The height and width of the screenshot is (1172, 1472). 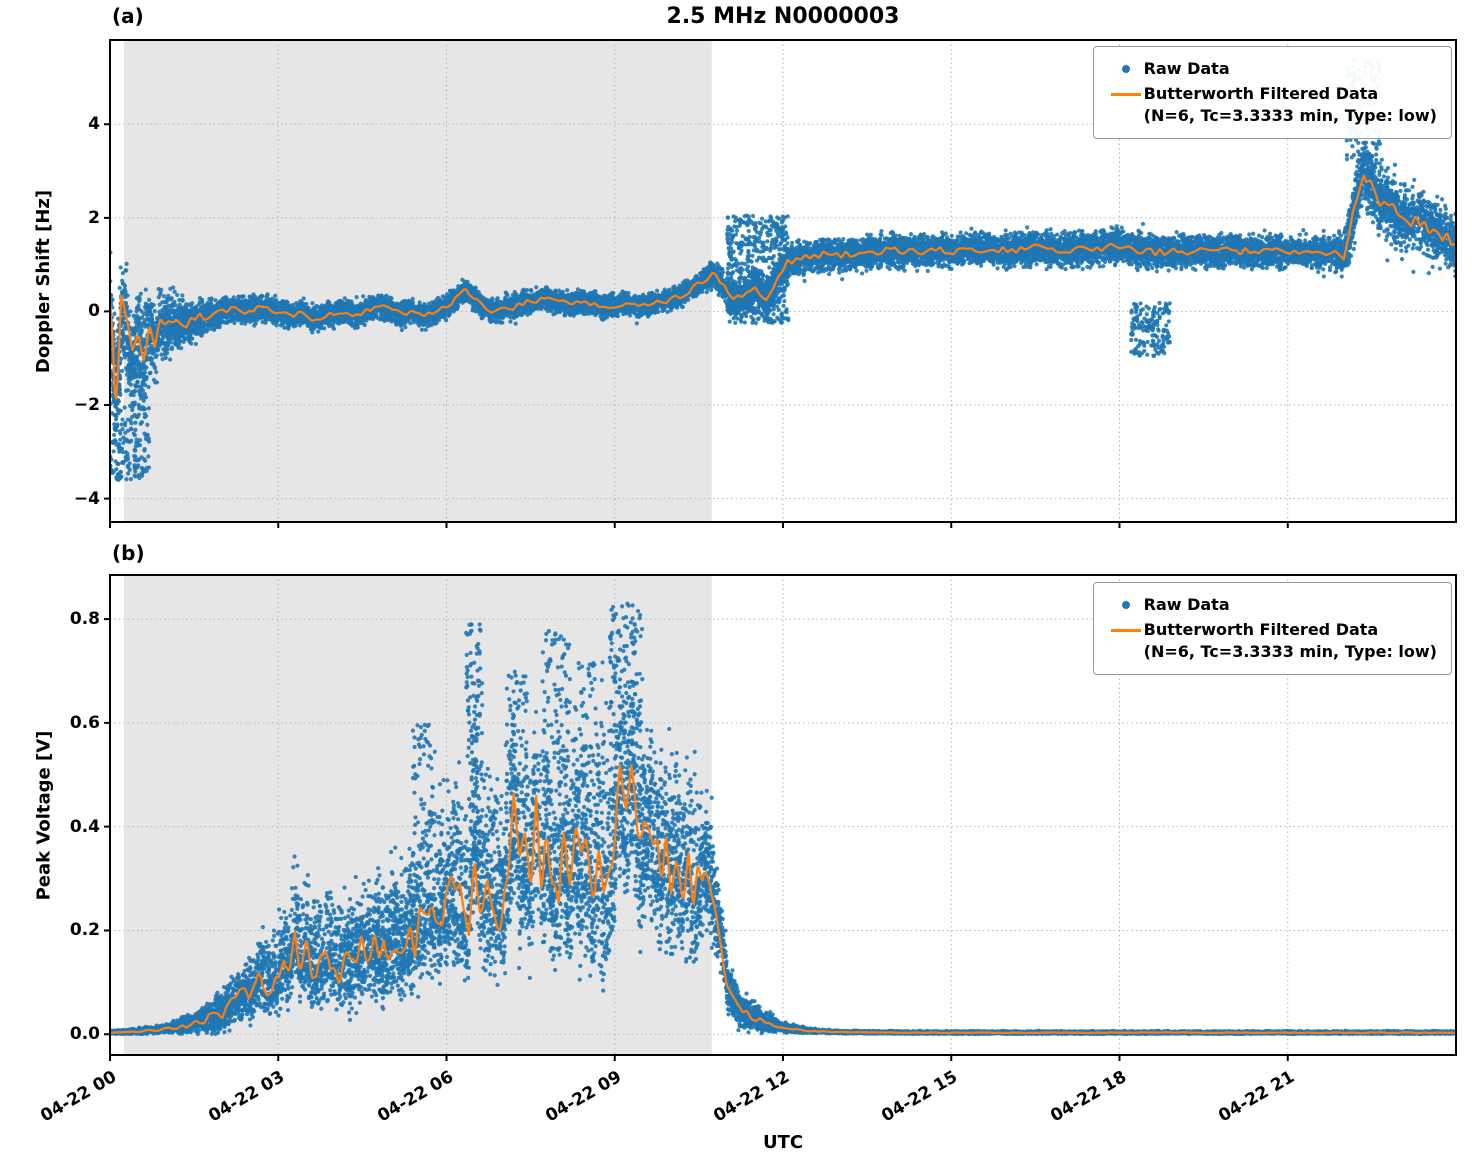 I want to click on x-tick-label: 04-22 12, so click(x=751, y=1097).